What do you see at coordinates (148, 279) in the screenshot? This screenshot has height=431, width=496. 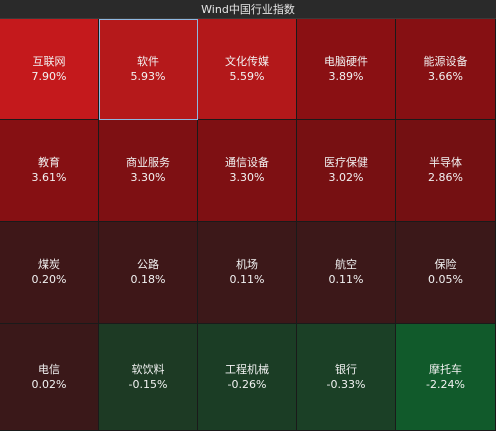 I see `industry-change: 0.18%` at bounding box center [148, 279].